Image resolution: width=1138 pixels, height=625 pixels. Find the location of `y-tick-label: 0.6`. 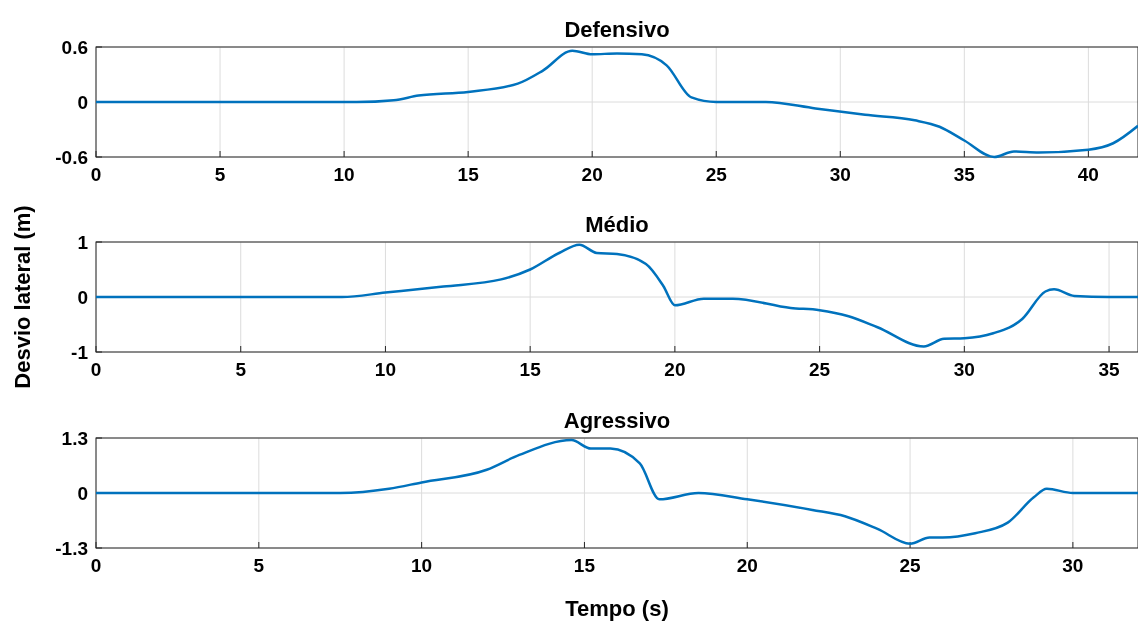

y-tick-label: 0.6 is located at coordinates (74, 47).